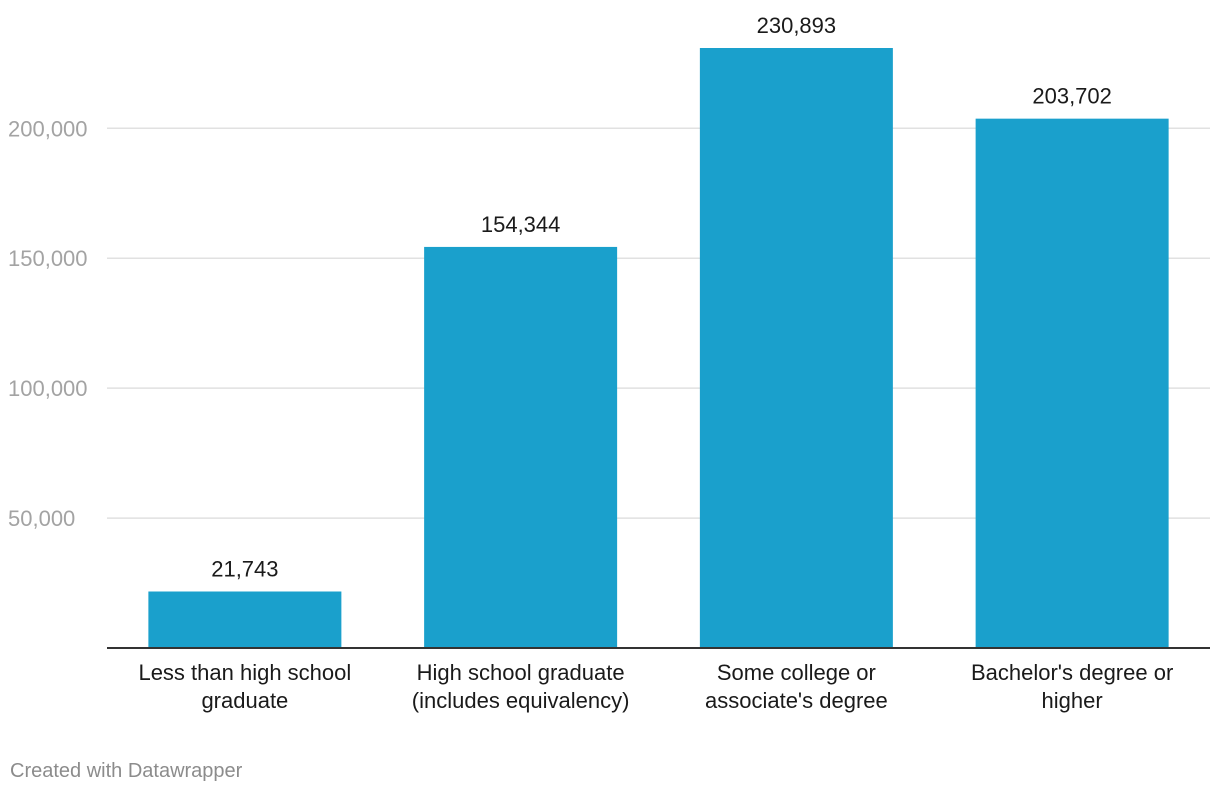 This screenshot has height=796, width=1220. I want to click on data-label: 230,893, so click(797, 25).